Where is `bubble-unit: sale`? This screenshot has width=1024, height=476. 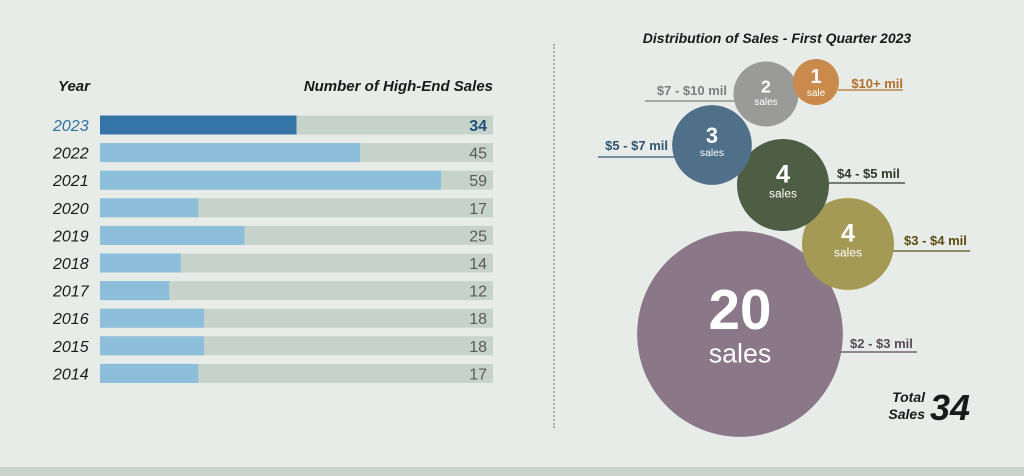 bubble-unit: sale is located at coordinates (816, 93).